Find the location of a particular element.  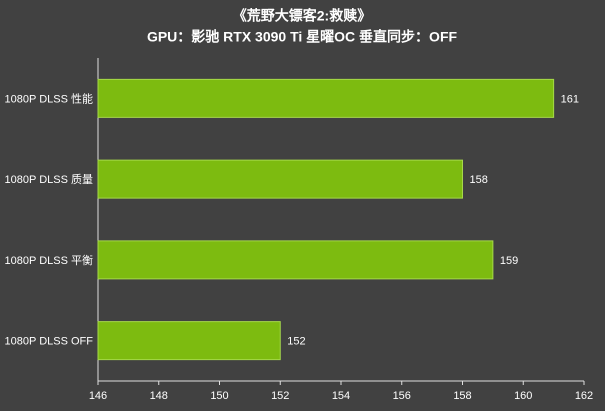

x-tick-label: 146 is located at coordinates (98, 396).